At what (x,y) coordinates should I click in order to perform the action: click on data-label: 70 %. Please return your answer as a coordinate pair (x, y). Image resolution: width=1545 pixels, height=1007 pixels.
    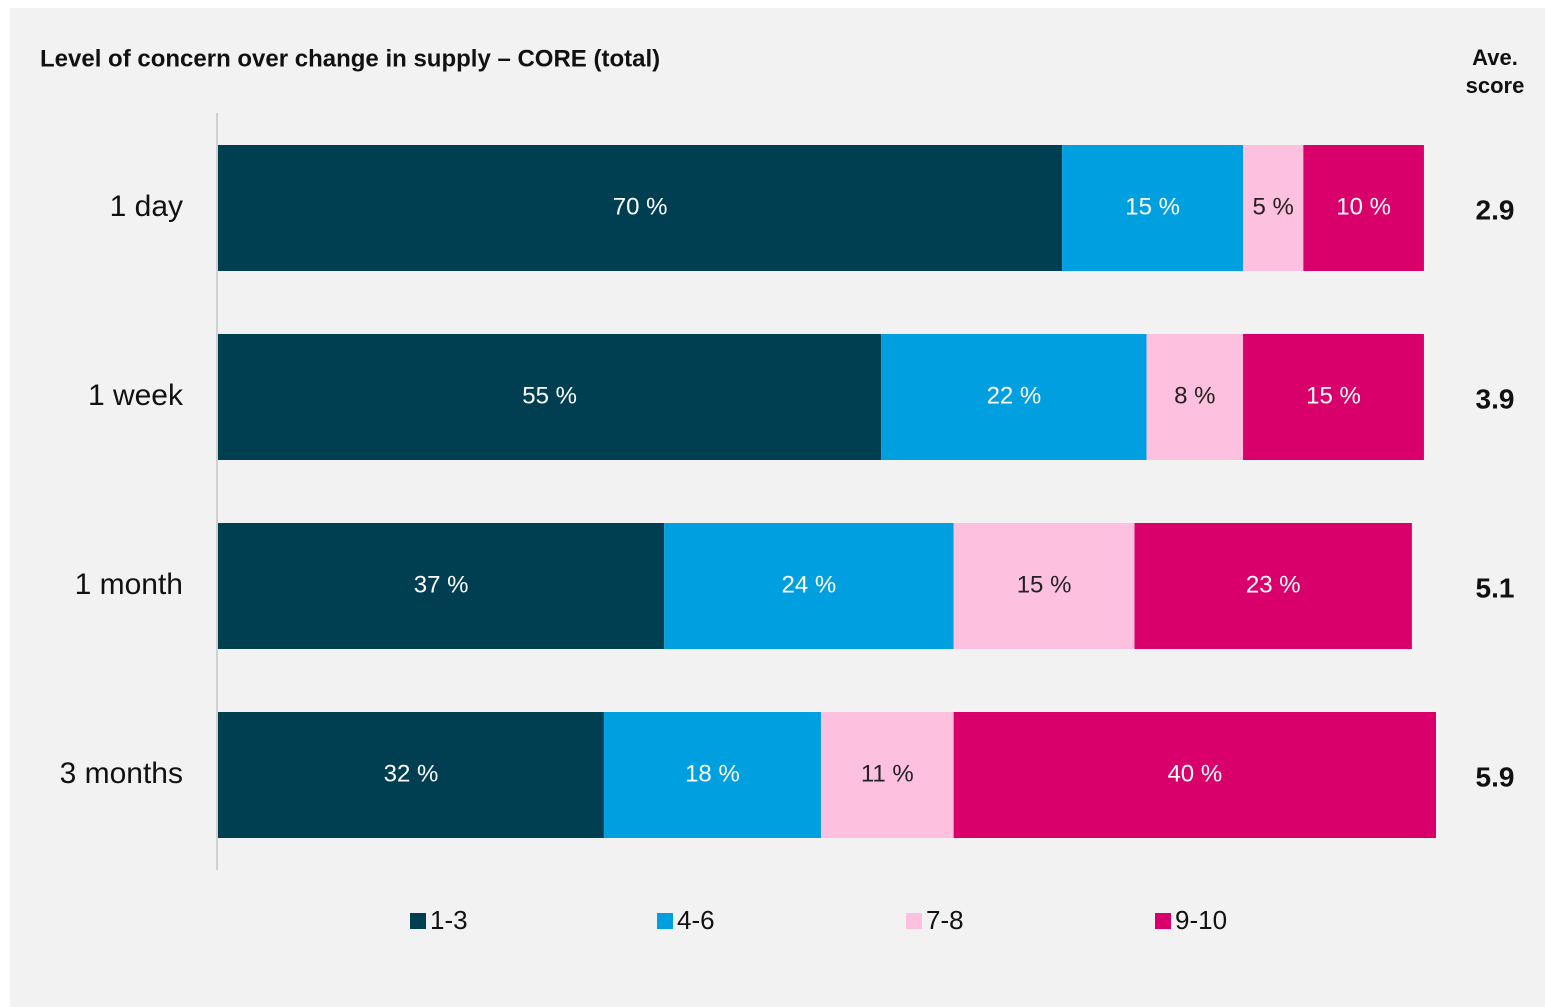
    Looking at the image, I should click on (640, 206).